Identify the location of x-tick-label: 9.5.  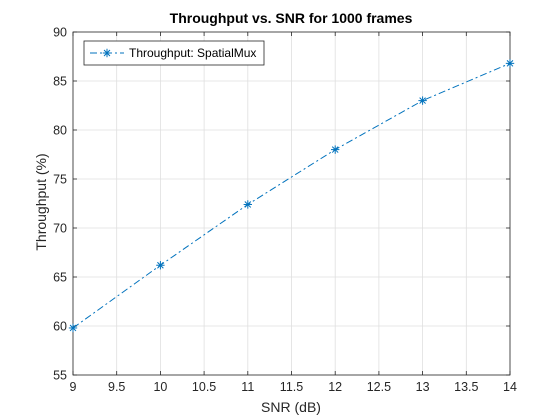
(116, 387).